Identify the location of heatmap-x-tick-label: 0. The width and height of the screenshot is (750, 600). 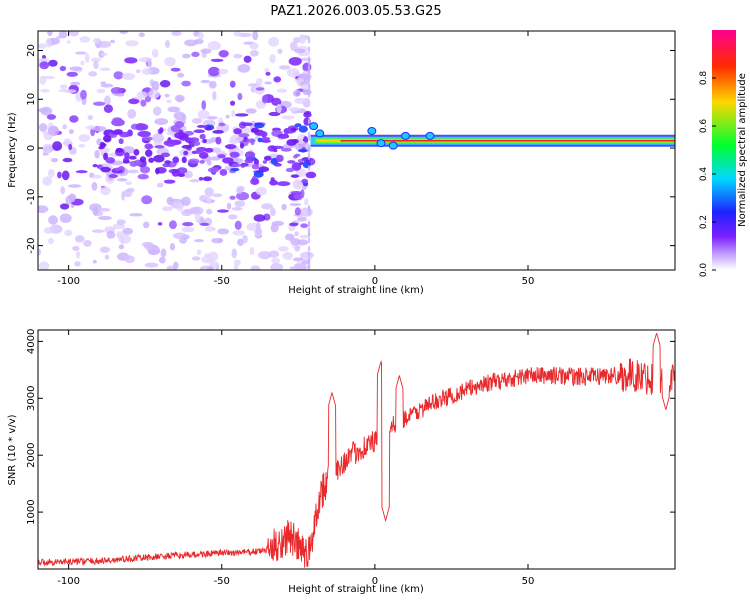
(375, 281).